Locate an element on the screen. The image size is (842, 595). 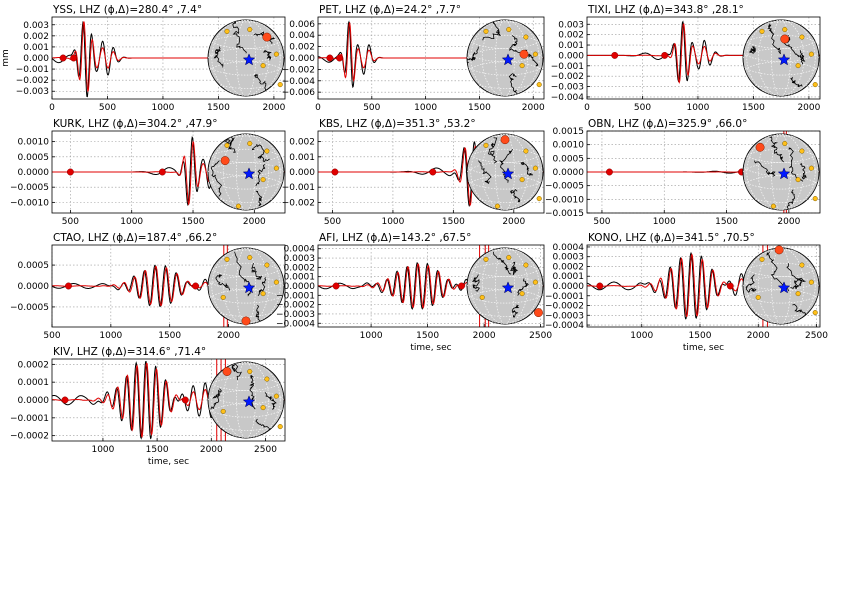
x-tick-label: 1000 is located at coordinates (102, 450).